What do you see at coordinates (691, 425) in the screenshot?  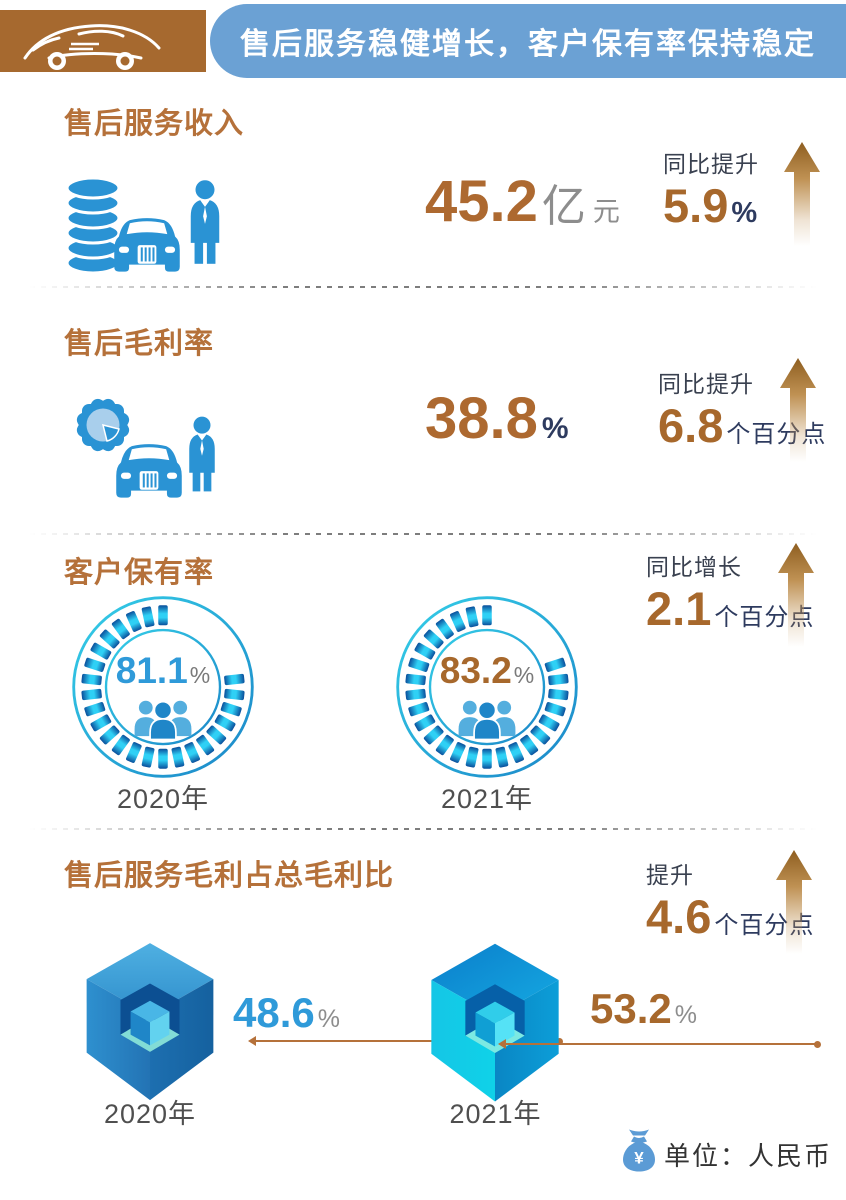 I see `margin-change-value: 6.8` at bounding box center [691, 425].